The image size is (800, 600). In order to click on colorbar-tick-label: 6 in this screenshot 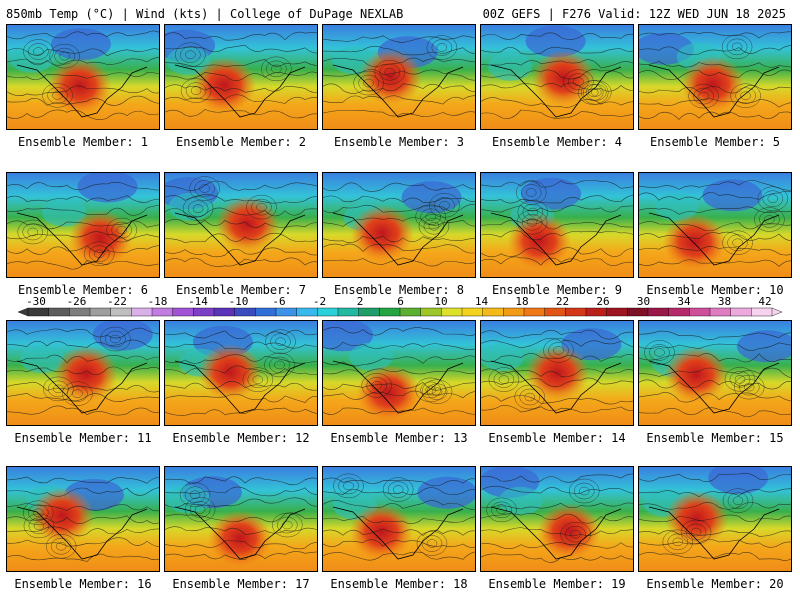, I will do `click(400, 301)`.